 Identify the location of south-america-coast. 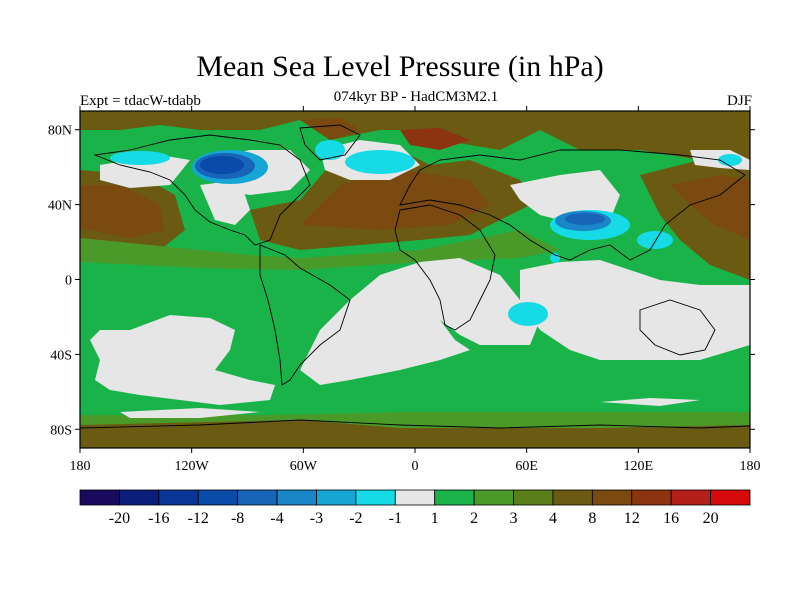
(305, 315).